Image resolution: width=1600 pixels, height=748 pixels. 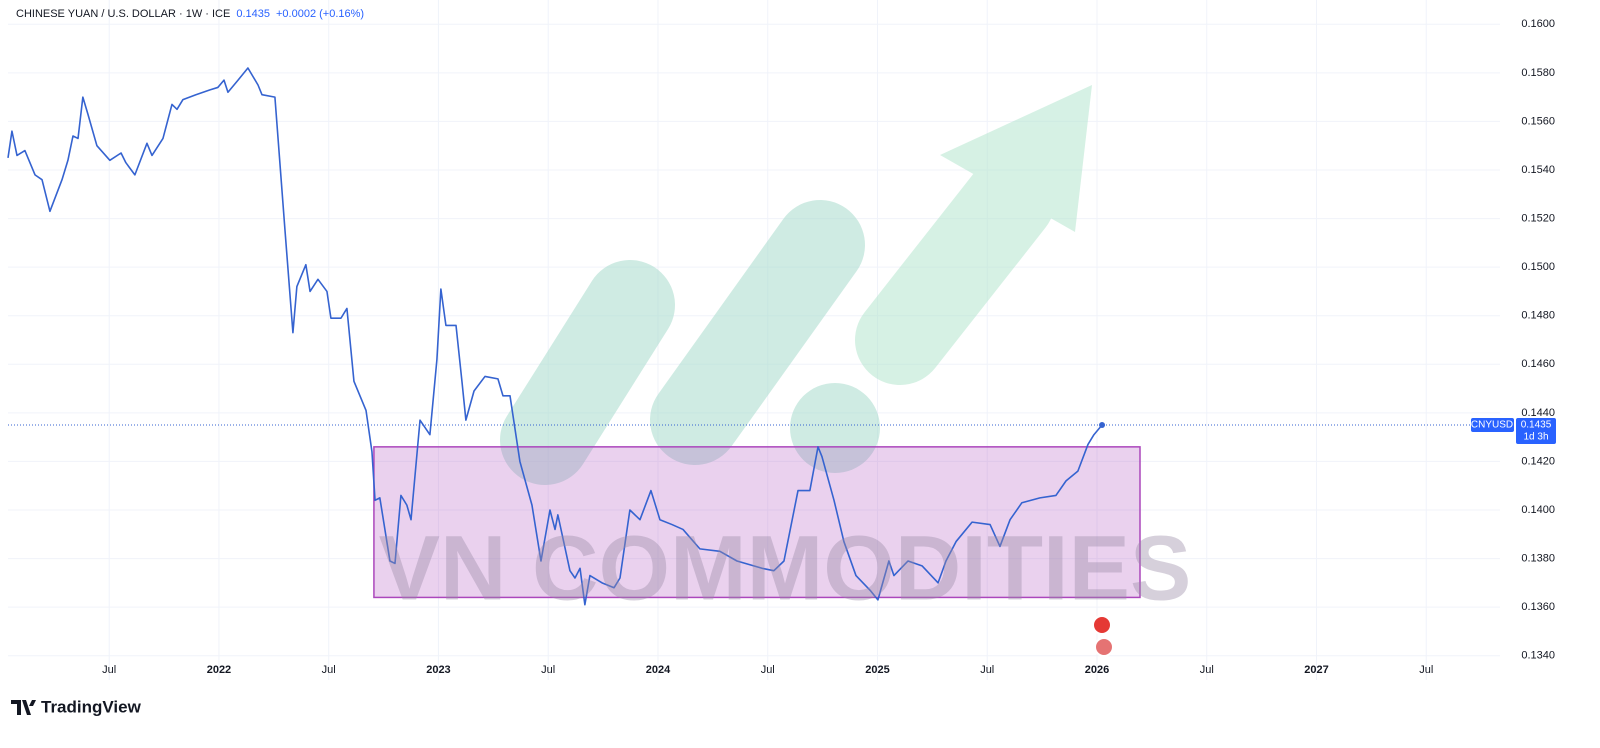 What do you see at coordinates (123, 14) in the screenshot?
I see `symbol: CHINESE YUAN / U.S. DOLLAR · 1W · ICE` at bounding box center [123, 14].